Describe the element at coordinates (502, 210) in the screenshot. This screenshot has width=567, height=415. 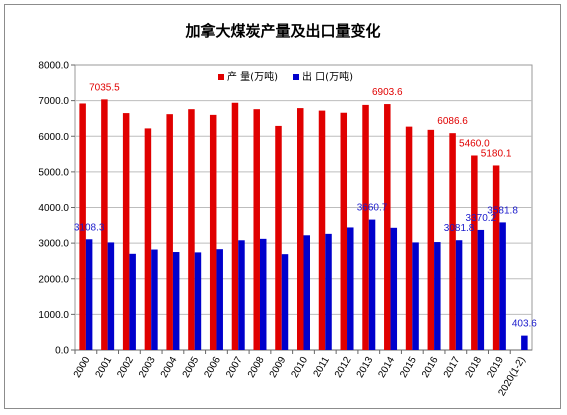
I see `export-data-label: 3581.8` at that location.